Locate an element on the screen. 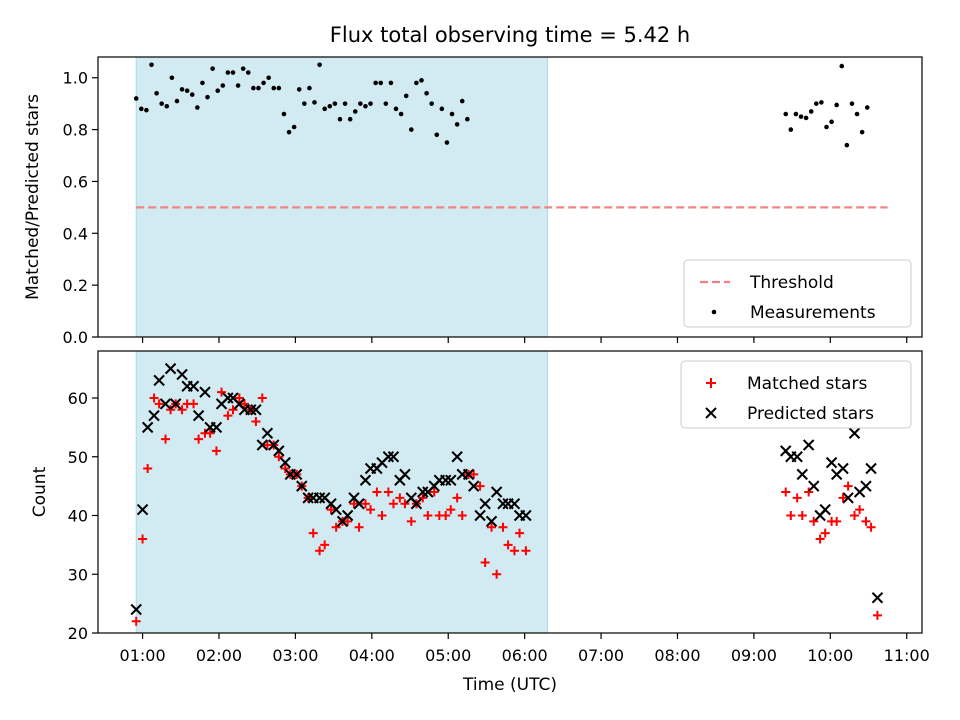  legend-measurement-swatch is located at coordinates (714, 312).